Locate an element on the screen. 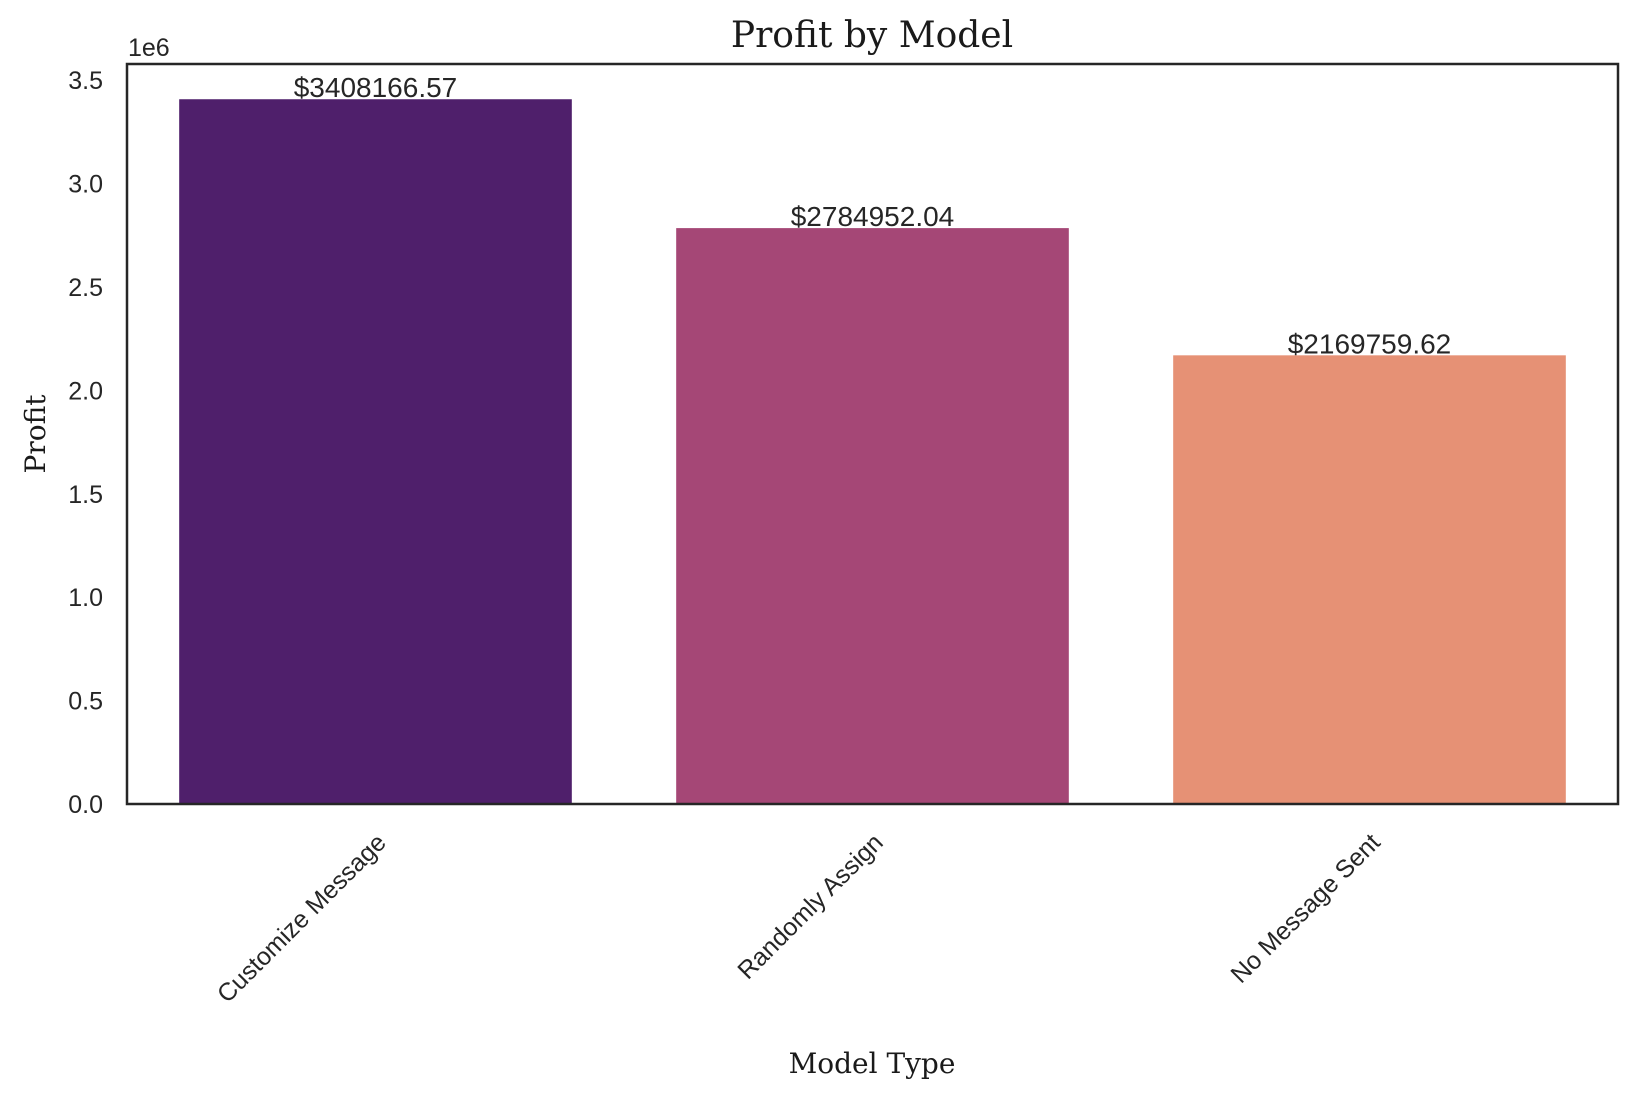 The width and height of the screenshot is (1634, 1098). y-tick-label: 2.0 is located at coordinates (85, 391).